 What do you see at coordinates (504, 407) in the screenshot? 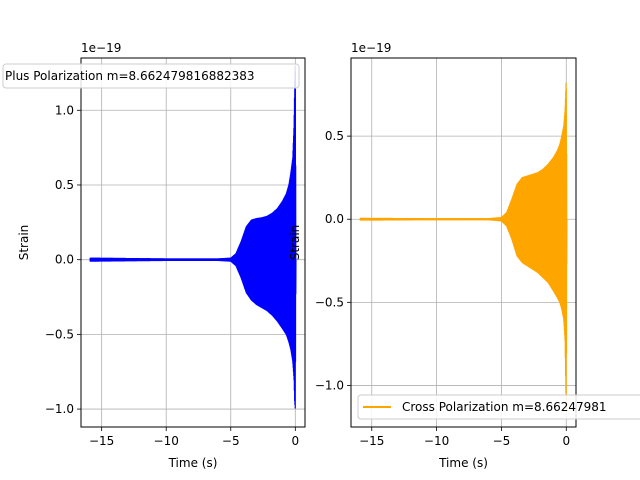
I see `legend-entry-label: Cross Polarization m=8.66247981` at bounding box center [504, 407].